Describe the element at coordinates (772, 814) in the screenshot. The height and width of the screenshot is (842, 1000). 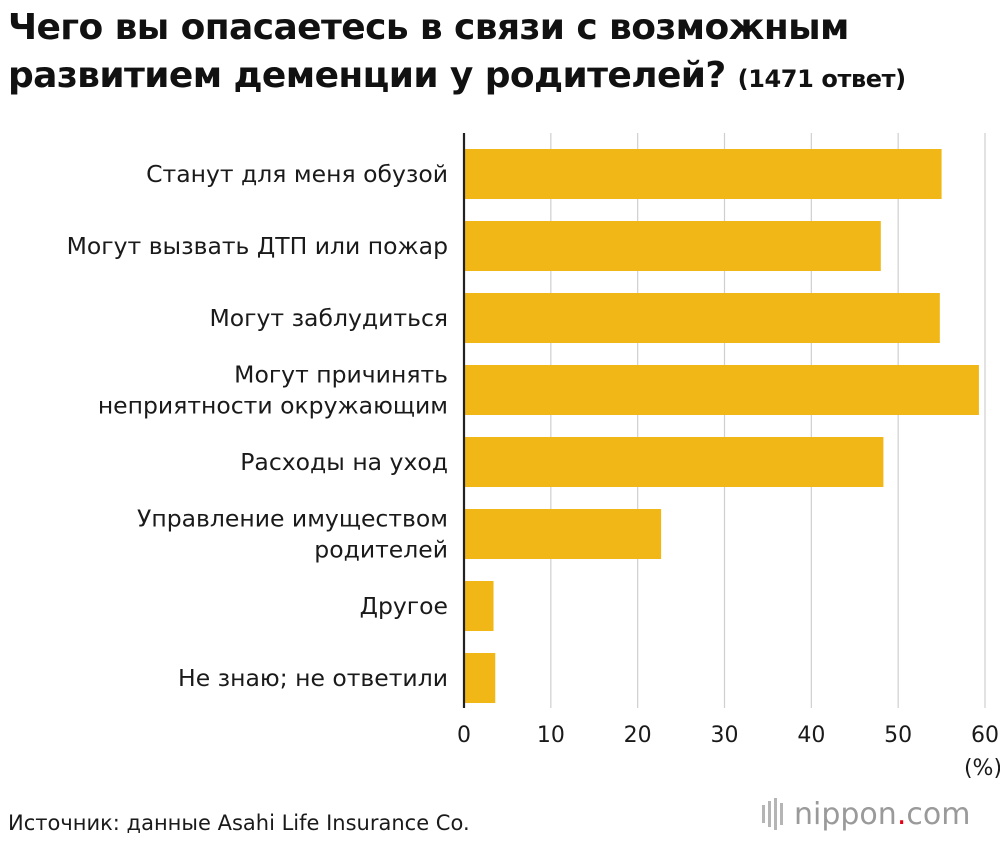
I see `nippon-stripes-icon` at that location.